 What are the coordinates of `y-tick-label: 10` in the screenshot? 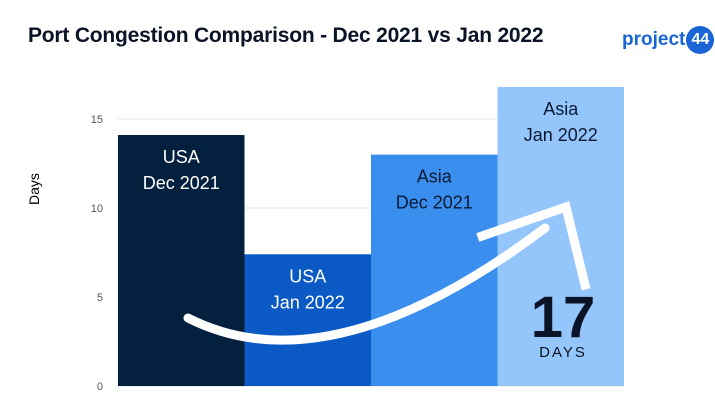 It's located at (97, 209).